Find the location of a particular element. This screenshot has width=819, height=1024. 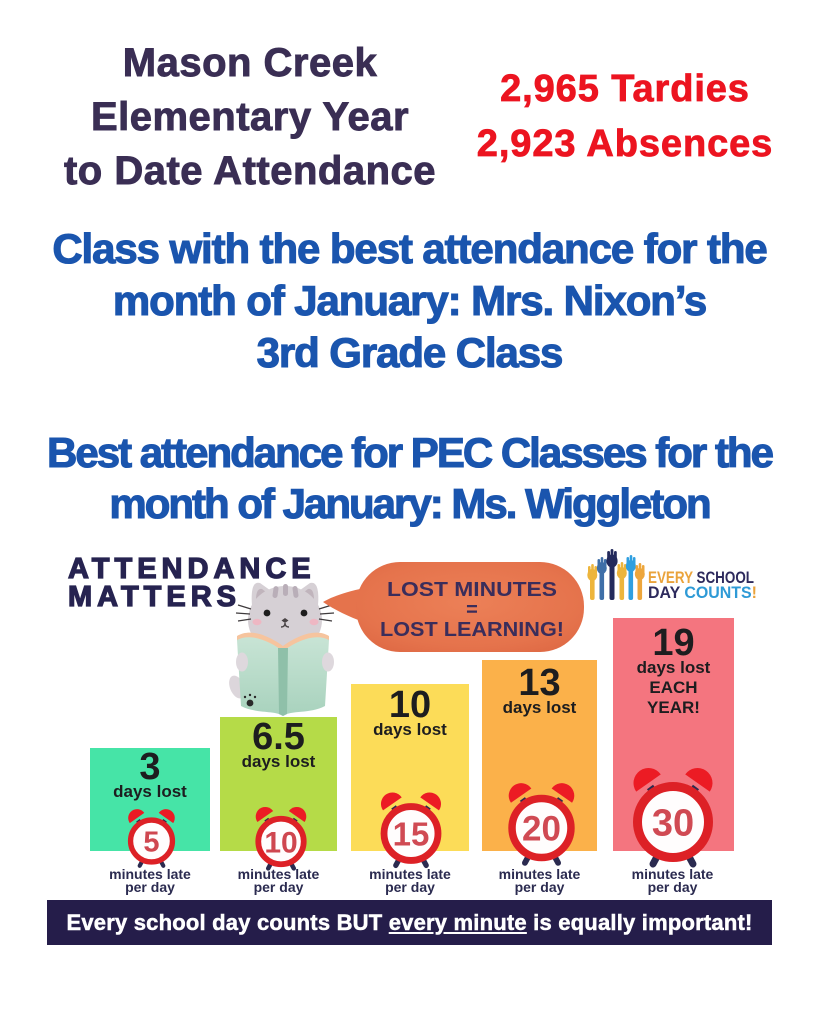

svg-text: 5 is located at coordinates (151, 843).